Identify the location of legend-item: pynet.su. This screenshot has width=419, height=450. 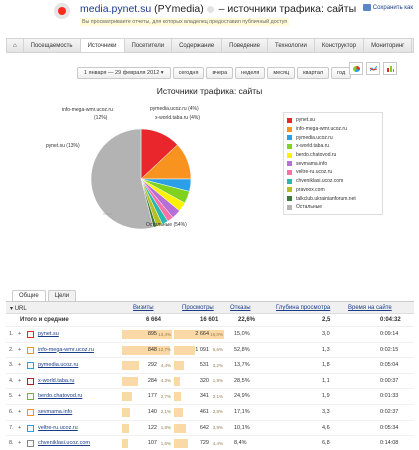
(333, 120).